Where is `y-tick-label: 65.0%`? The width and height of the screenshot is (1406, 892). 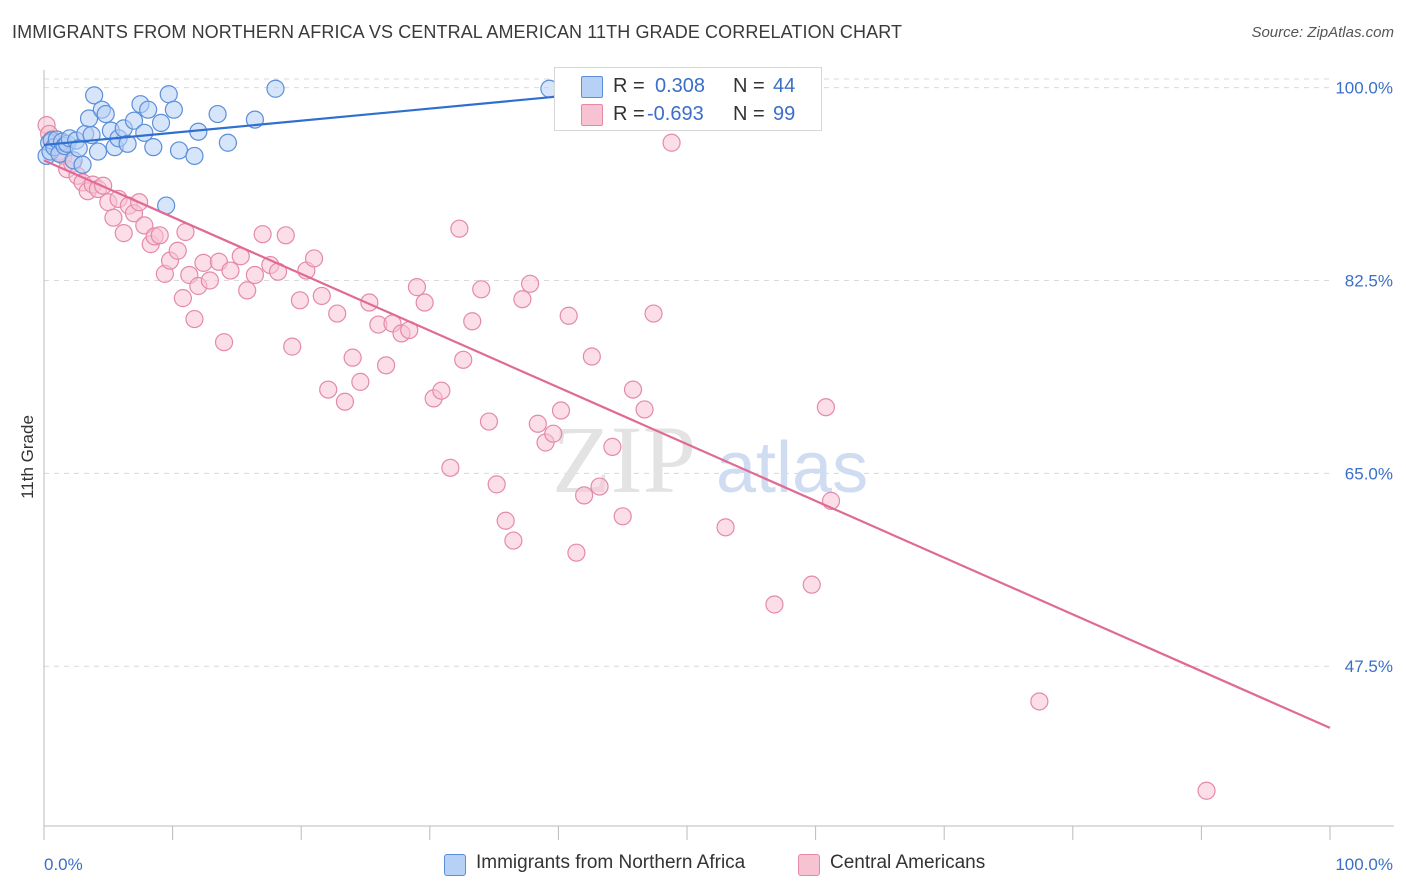
y-tick-label: 65.0% is located at coordinates (1369, 473).